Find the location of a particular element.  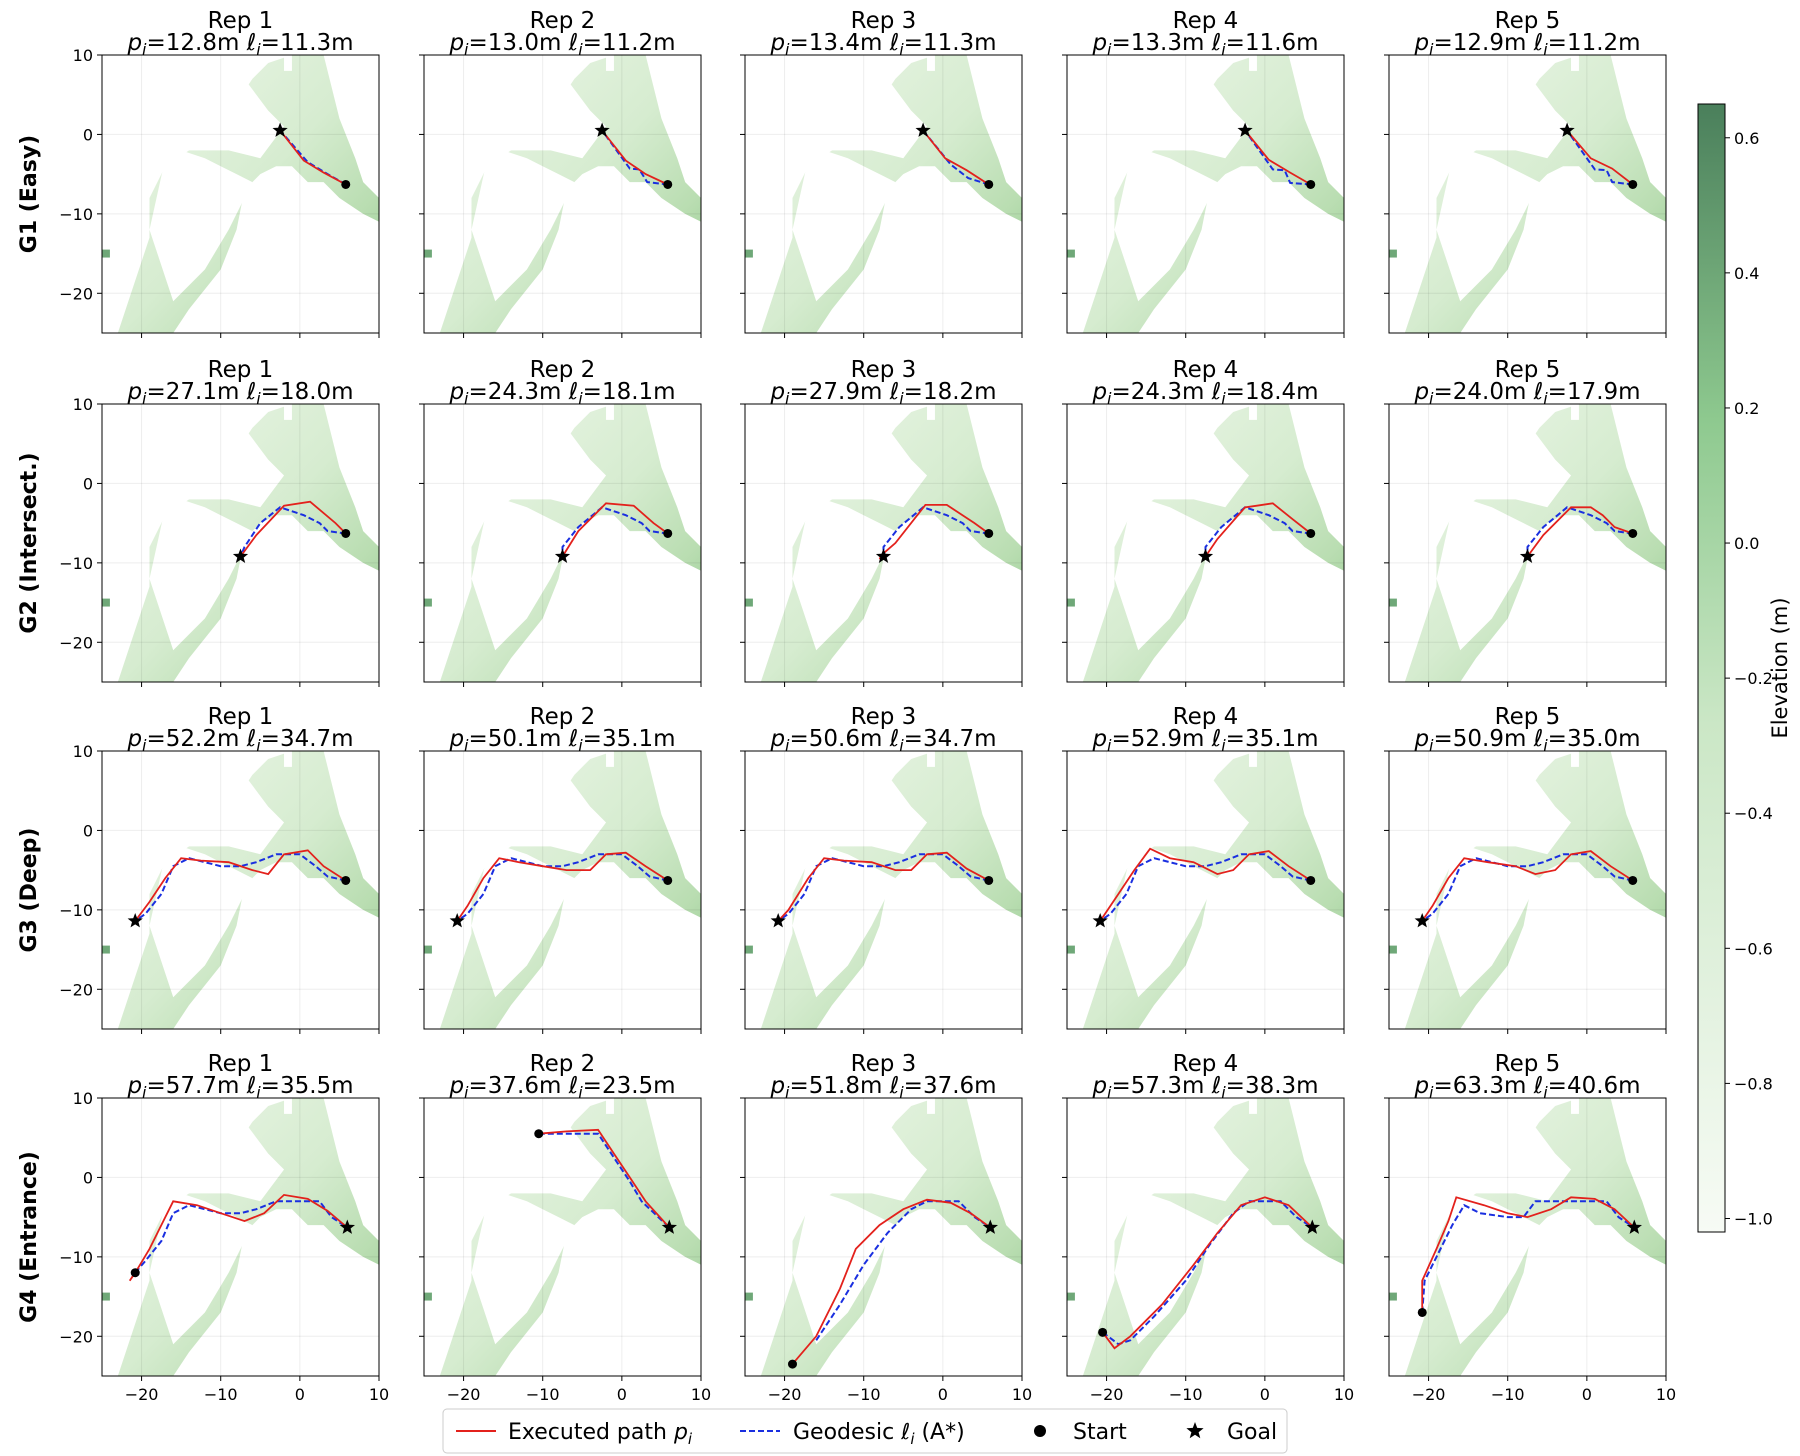

title-p-value: =13.0m is located at coordinates (519, 43).